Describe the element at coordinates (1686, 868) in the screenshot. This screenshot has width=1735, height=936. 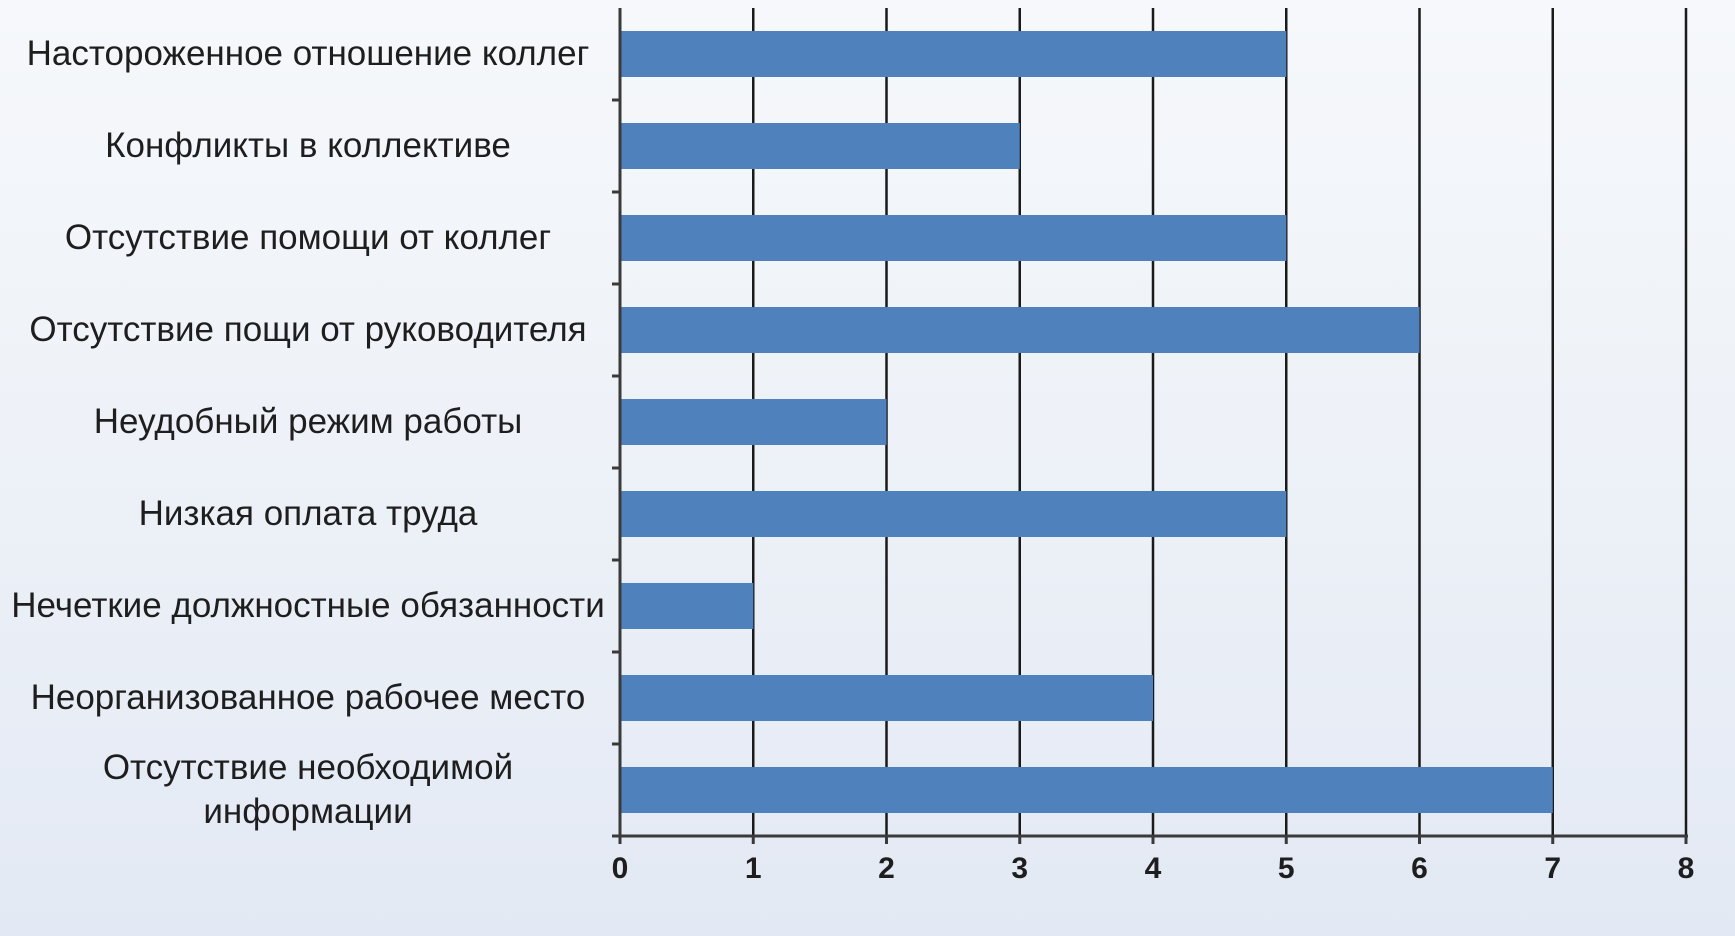
I see `x-tick-label-8: 8` at that location.